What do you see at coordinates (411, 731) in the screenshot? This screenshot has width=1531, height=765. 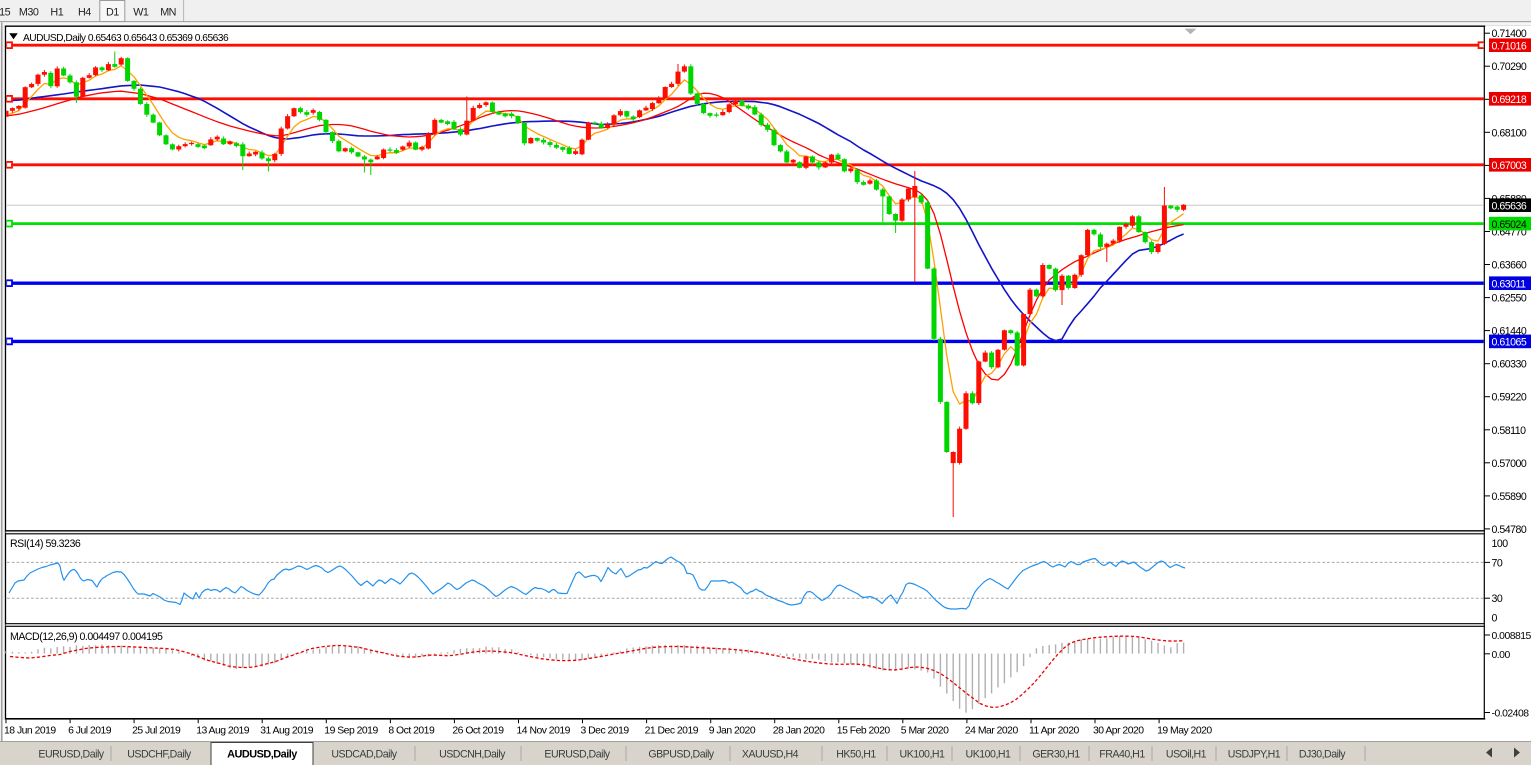 I see `svg-text: 8 Oct 2019` at bounding box center [411, 731].